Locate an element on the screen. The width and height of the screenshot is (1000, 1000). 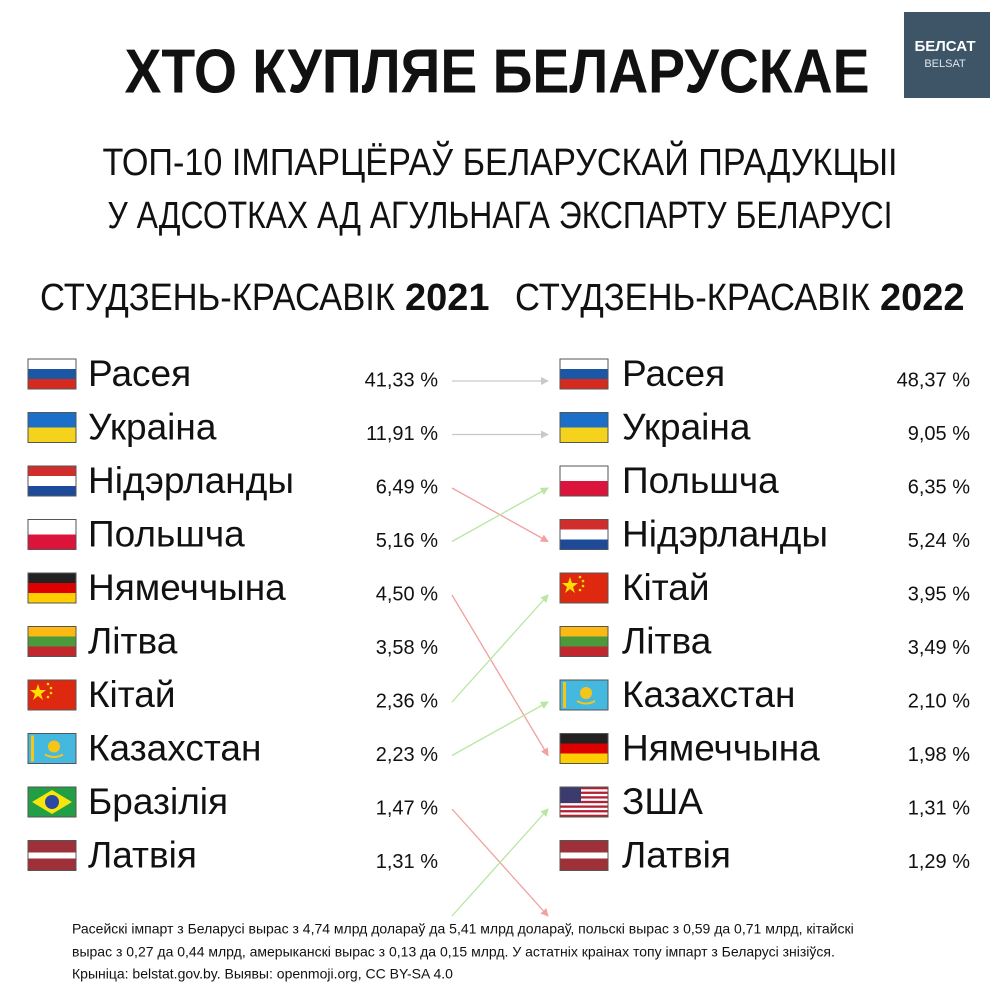
flag-canton is located at coordinates (570, 795).